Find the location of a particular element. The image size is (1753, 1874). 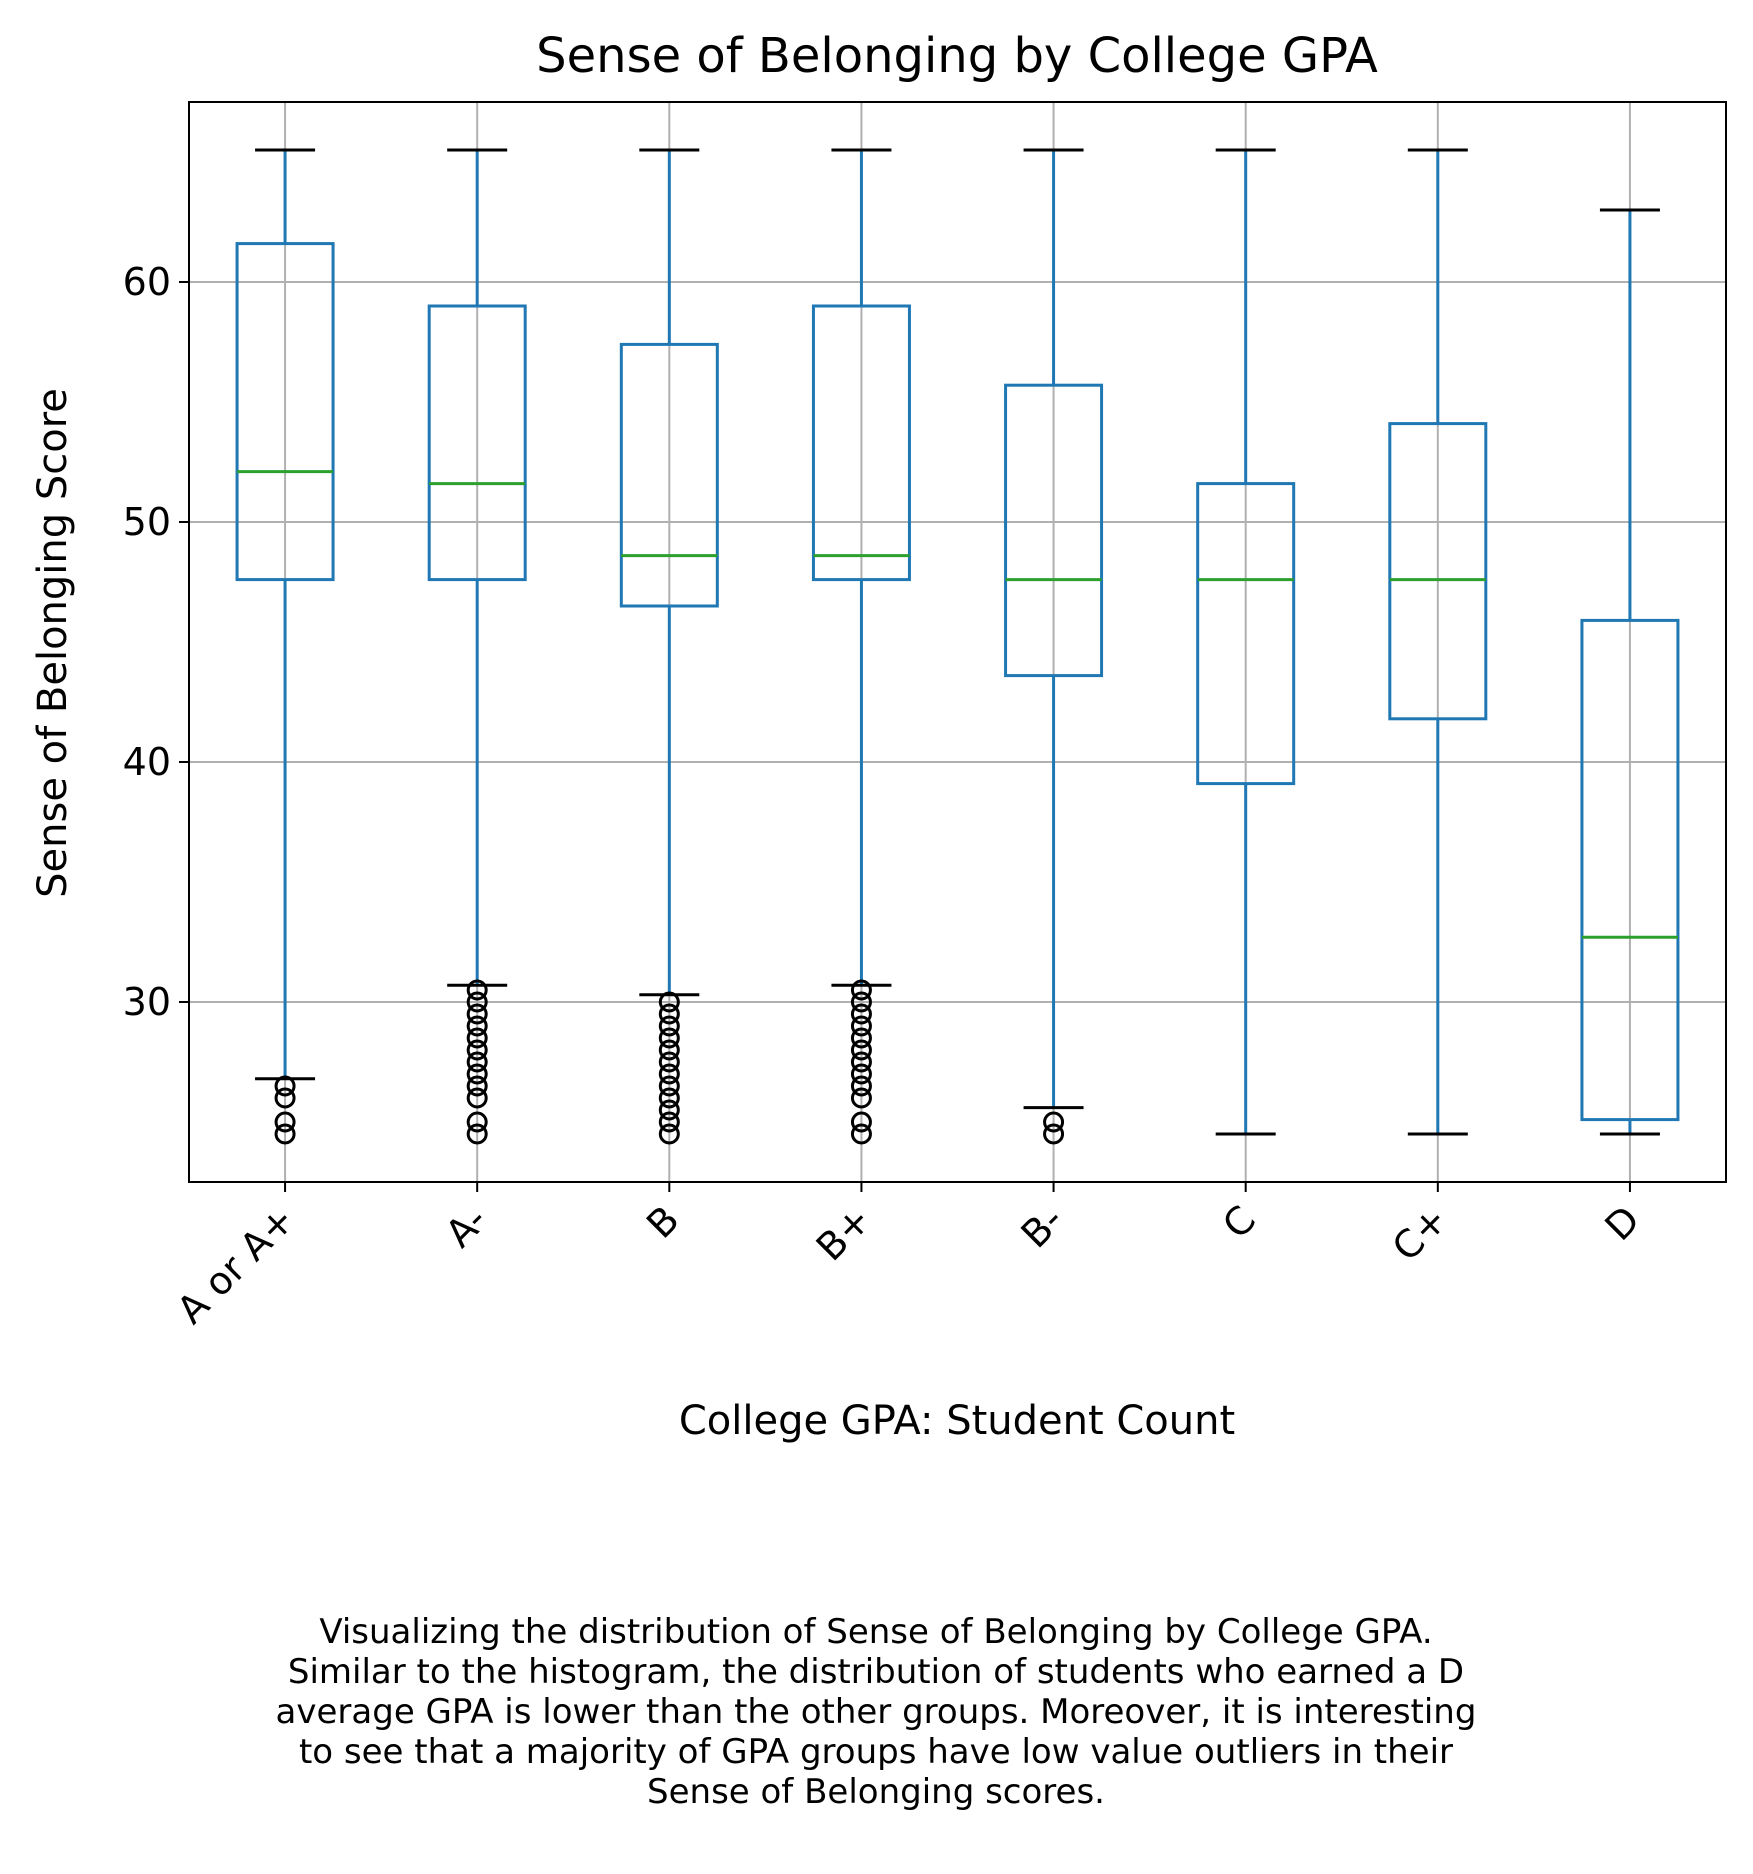

x-tick-label: D is located at coordinates (1622, 1223).